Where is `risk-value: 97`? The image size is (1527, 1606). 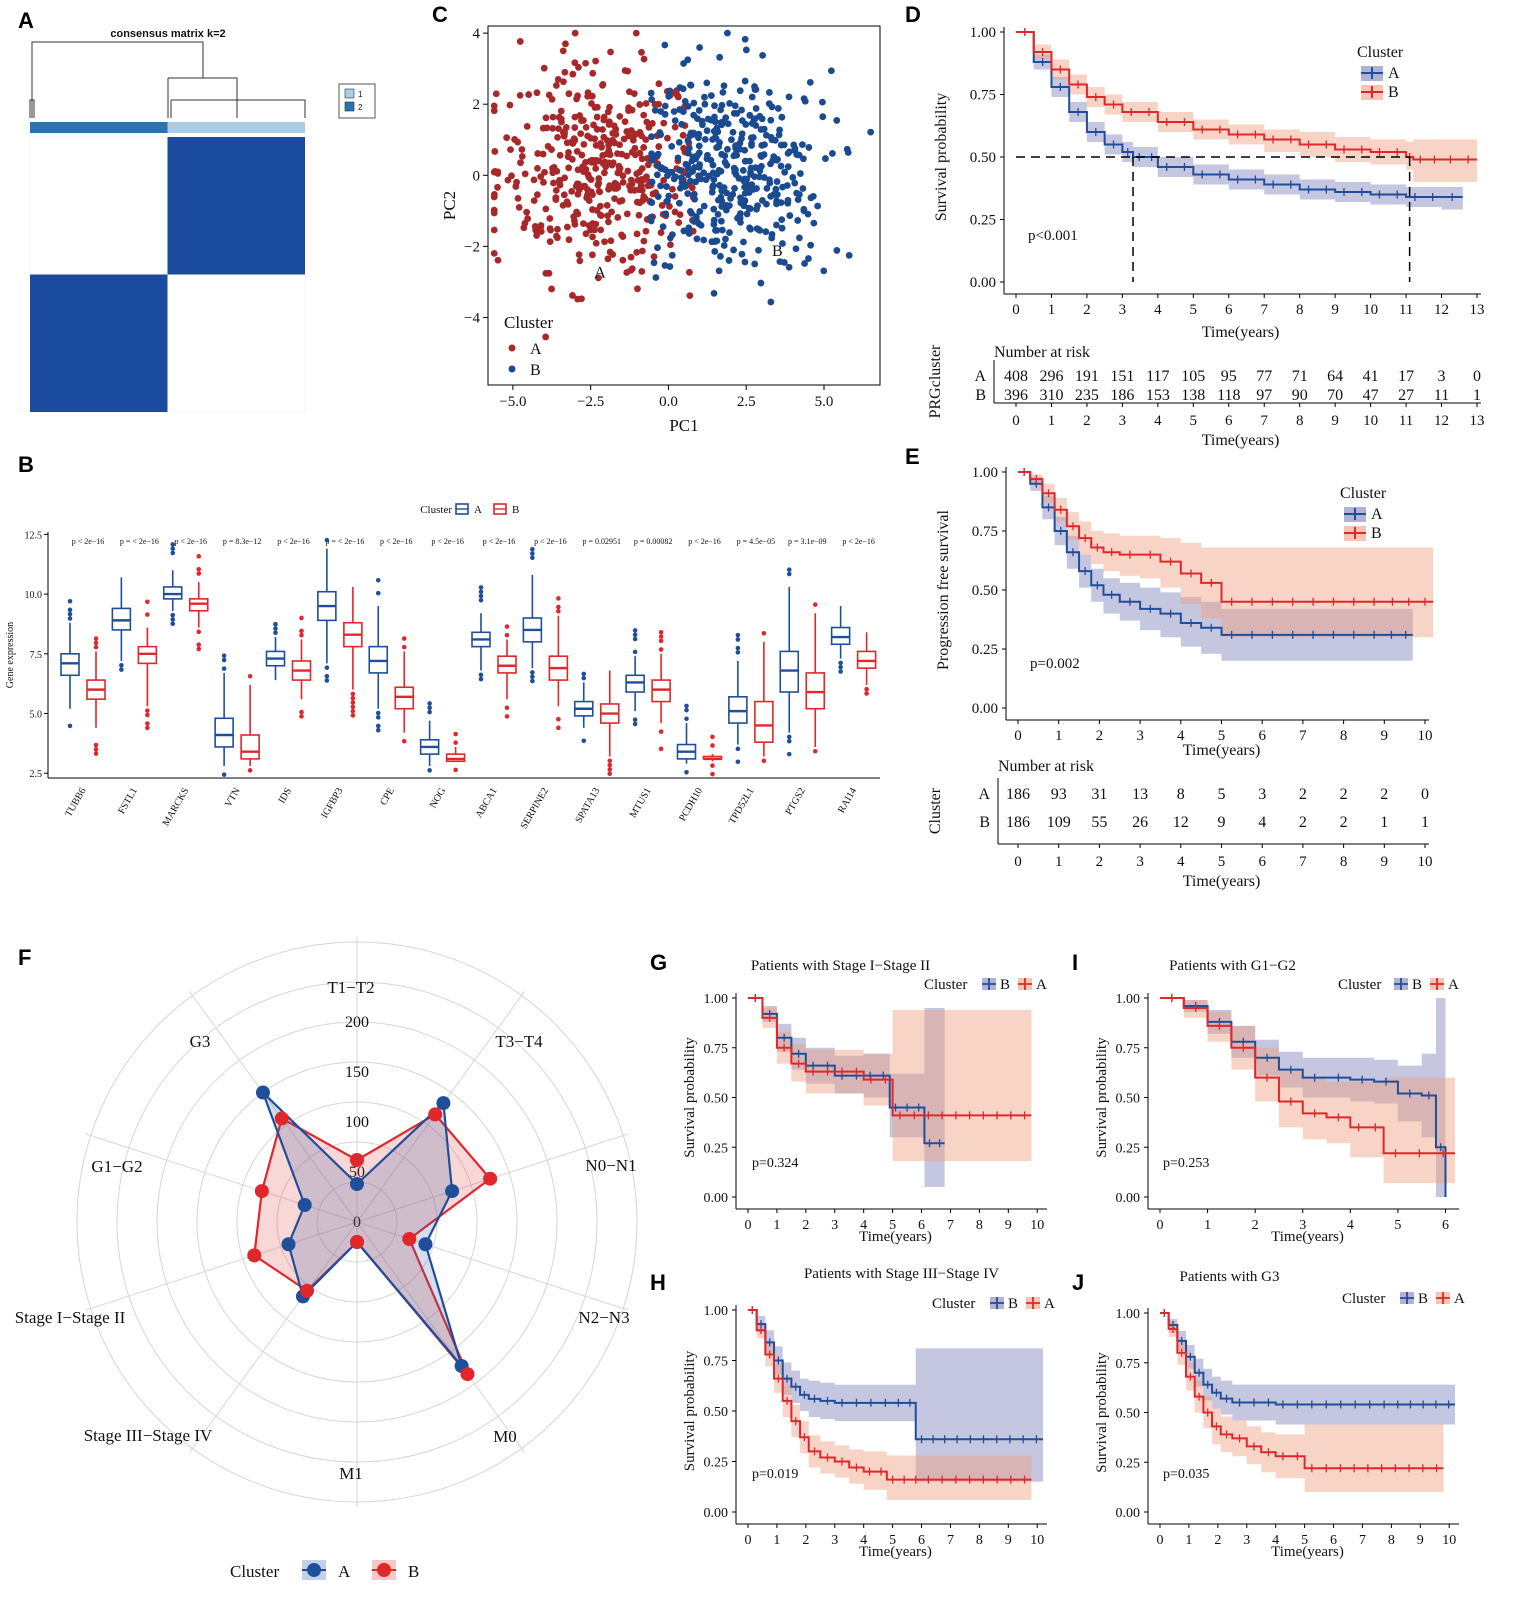
risk-value: 97 is located at coordinates (1264, 395).